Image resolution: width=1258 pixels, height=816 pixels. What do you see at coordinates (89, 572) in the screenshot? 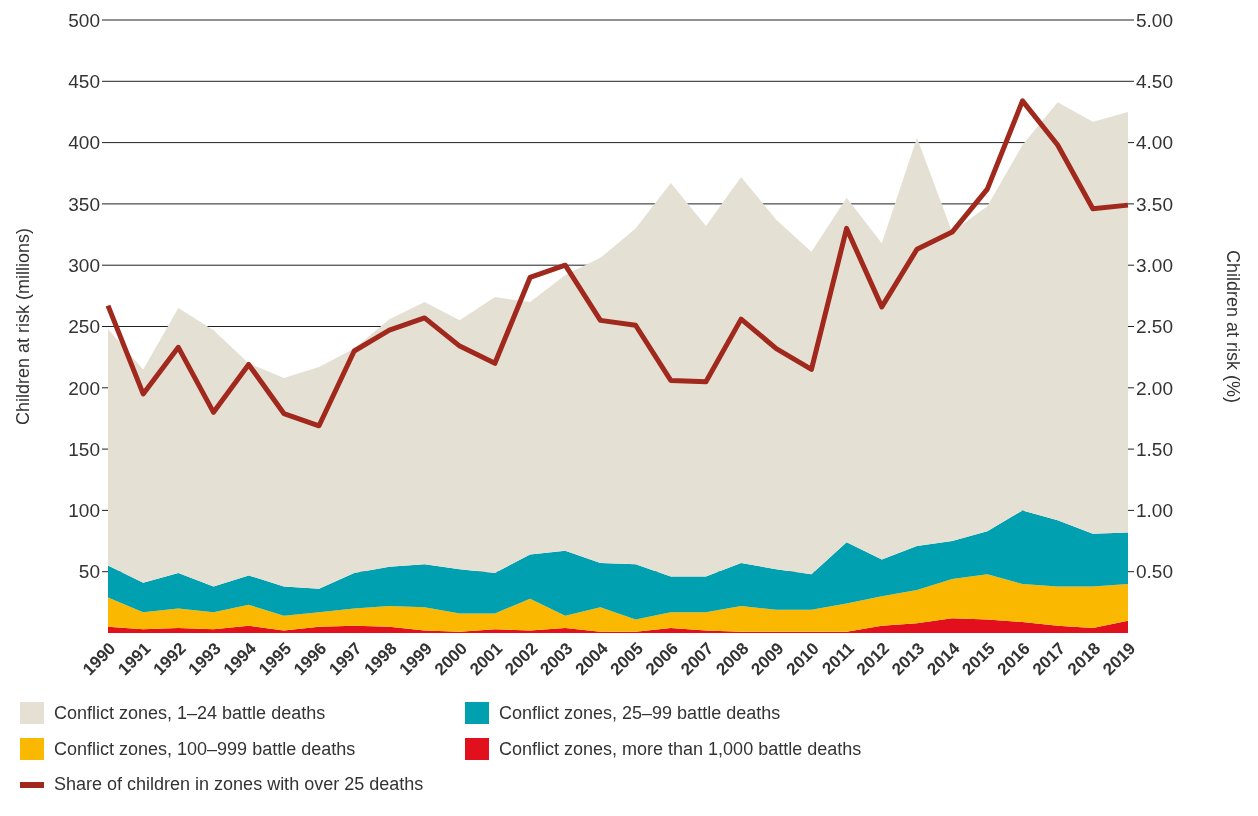
I see `y-tick-label: 50` at bounding box center [89, 572].